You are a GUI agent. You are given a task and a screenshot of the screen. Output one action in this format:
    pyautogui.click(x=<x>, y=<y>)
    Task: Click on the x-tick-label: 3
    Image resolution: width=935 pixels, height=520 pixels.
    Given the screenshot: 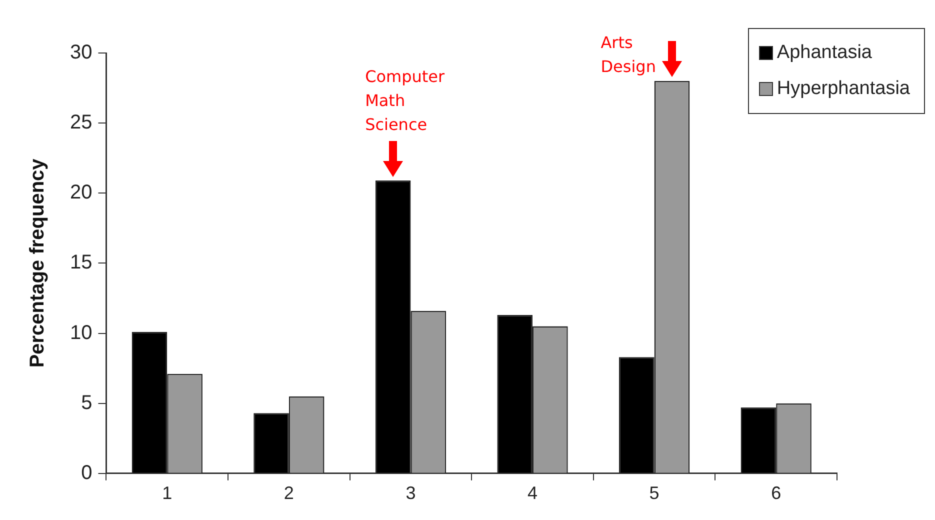 What is the action you would take?
    pyautogui.click(x=411, y=493)
    